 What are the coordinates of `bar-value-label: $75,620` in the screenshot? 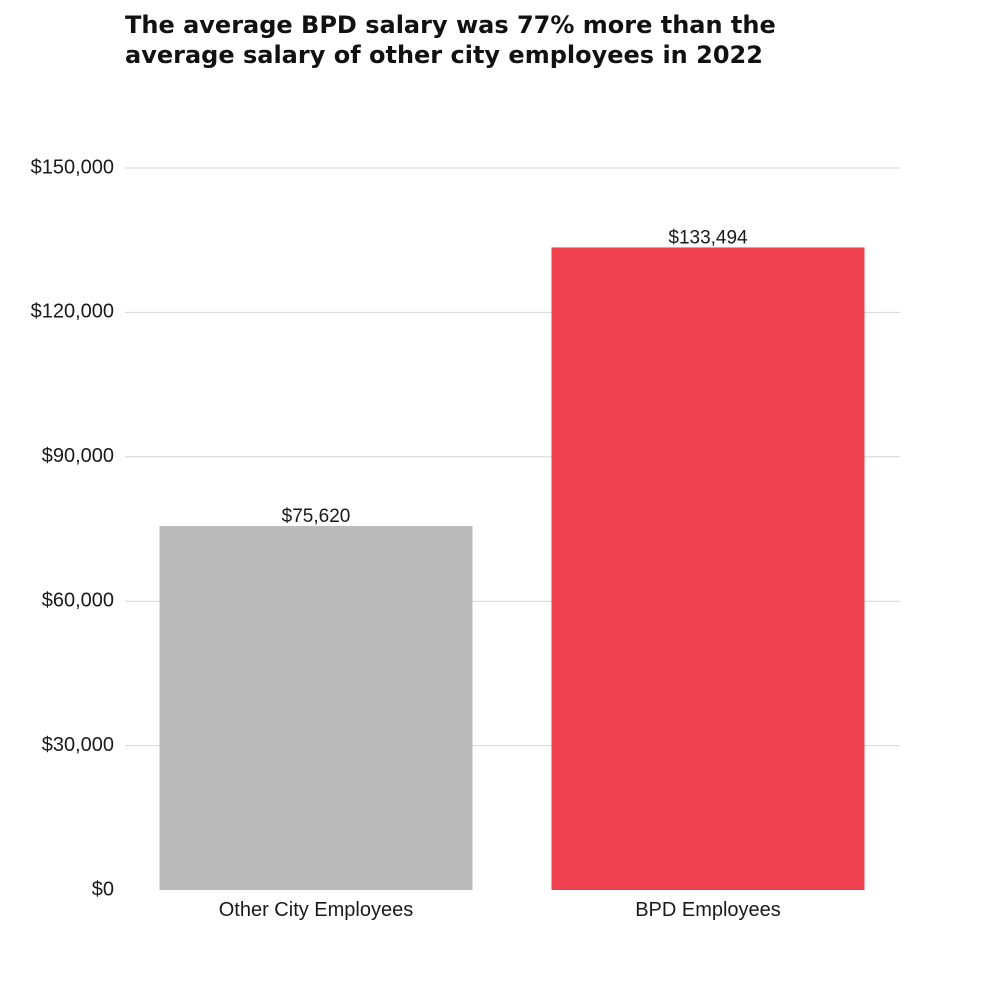 It's located at (316, 516).